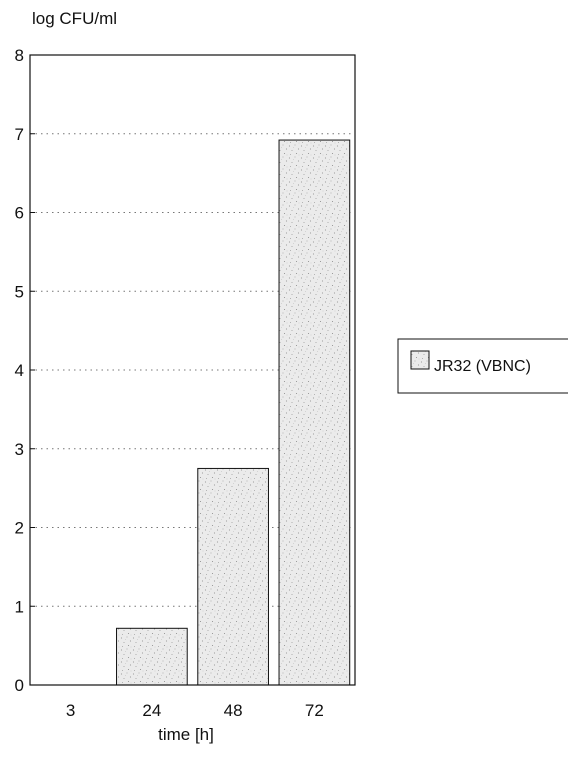  What do you see at coordinates (74, 18) in the screenshot?
I see `y-axis-title: log CFU/ml` at bounding box center [74, 18].